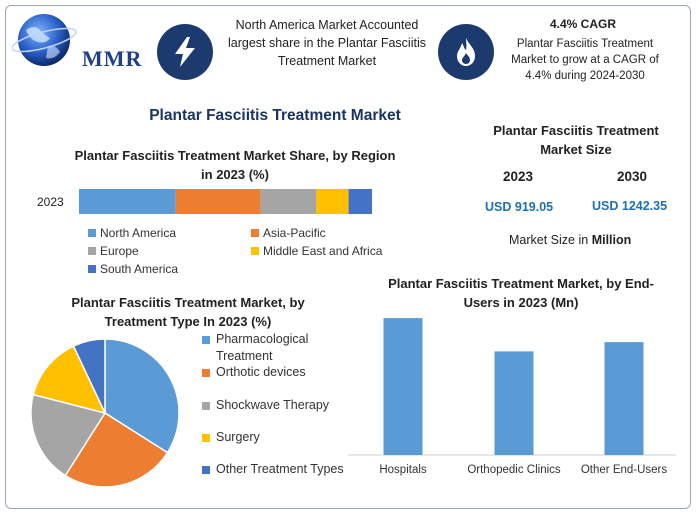 The height and width of the screenshot is (514, 696). What do you see at coordinates (112, 58) in the screenshot?
I see `logo-text: MMR` at bounding box center [112, 58].